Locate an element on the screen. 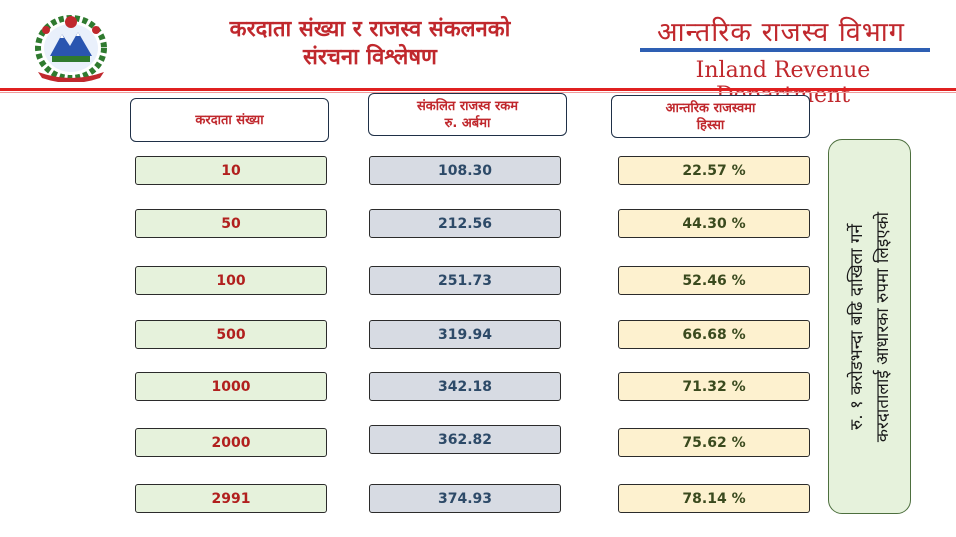 The width and height of the screenshot is (956, 537). revenue-header-line-2: रु. अर्बमा is located at coordinates (467, 123).